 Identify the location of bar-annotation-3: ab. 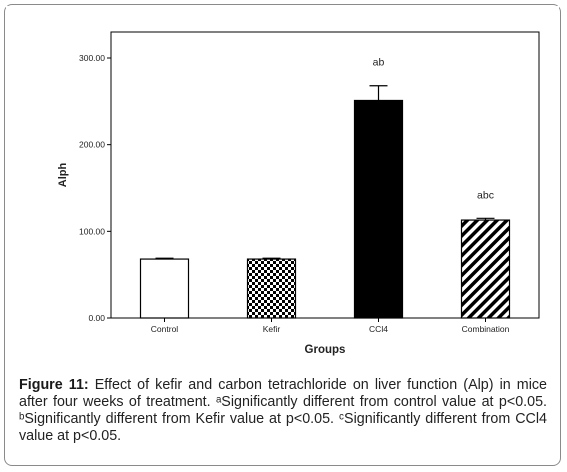
(379, 63).